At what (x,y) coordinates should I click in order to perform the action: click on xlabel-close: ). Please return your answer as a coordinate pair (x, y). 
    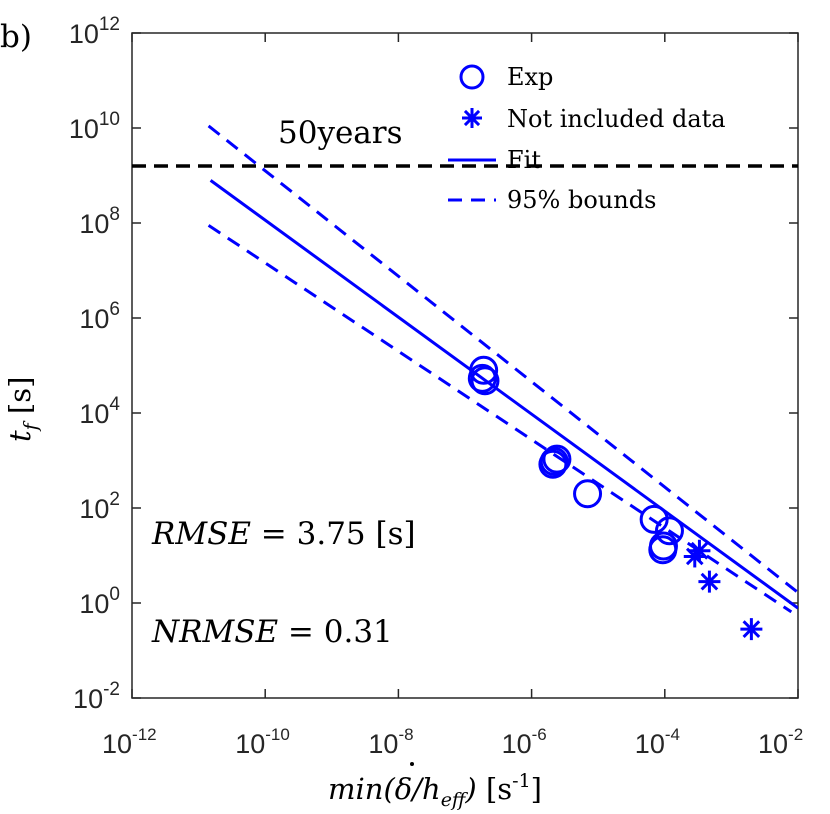
    Looking at the image, I should click on (470, 789).